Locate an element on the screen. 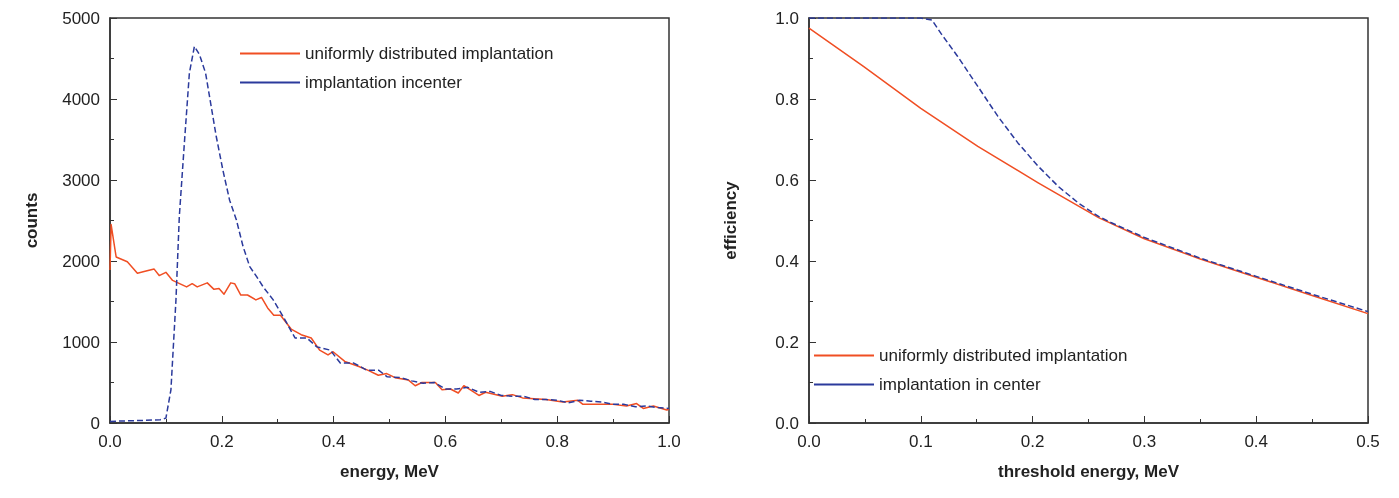  x-tick-label: 0.1 is located at coordinates (920, 441).